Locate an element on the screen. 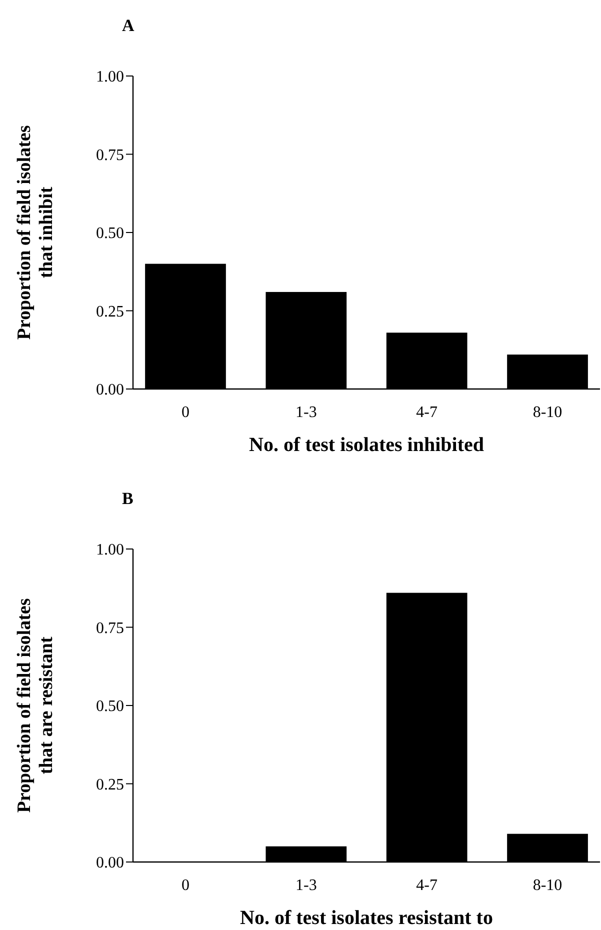 The width and height of the screenshot is (601, 930). x-axis-title: No. of test isolates resistant to is located at coordinates (366, 918).